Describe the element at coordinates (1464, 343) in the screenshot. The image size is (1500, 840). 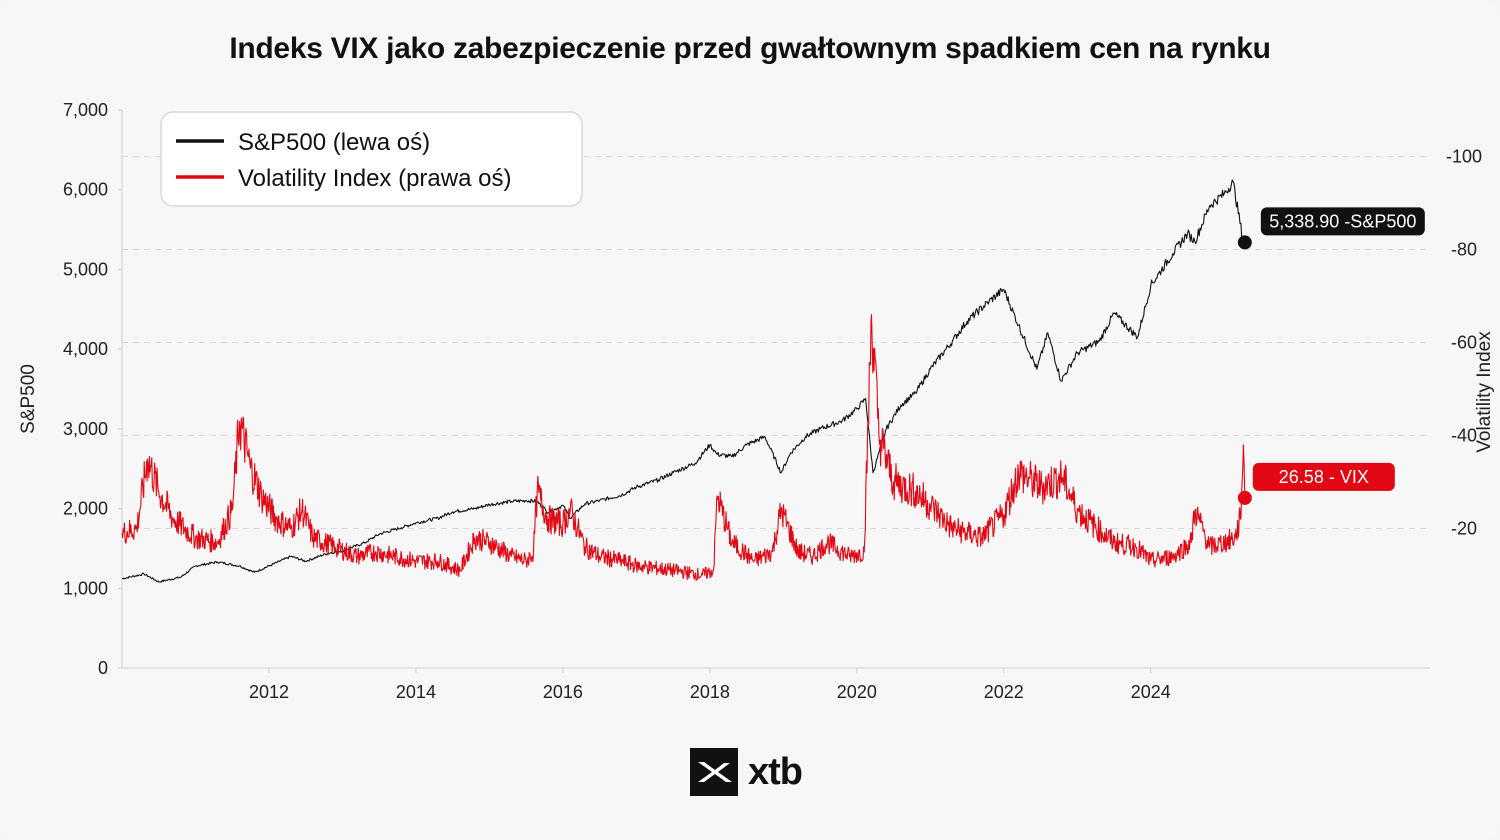
I see `right-tick-label: -60` at that location.